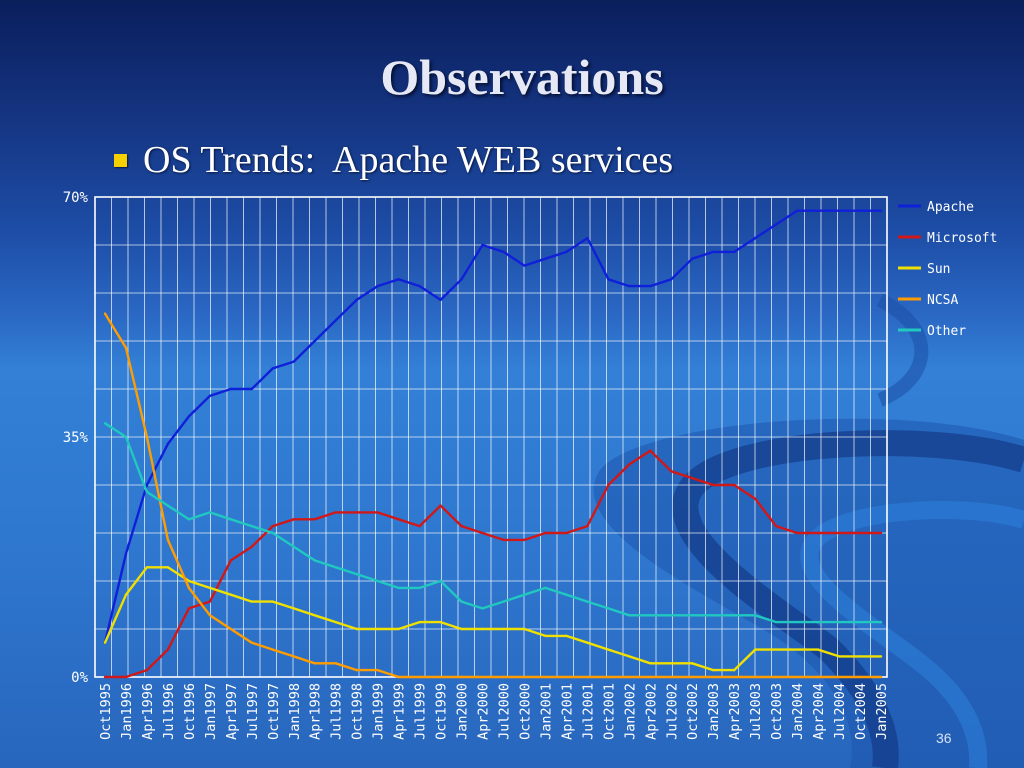  Describe the element at coordinates (79, 678) in the screenshot. I see `y-tick-label: 0%` at that location.